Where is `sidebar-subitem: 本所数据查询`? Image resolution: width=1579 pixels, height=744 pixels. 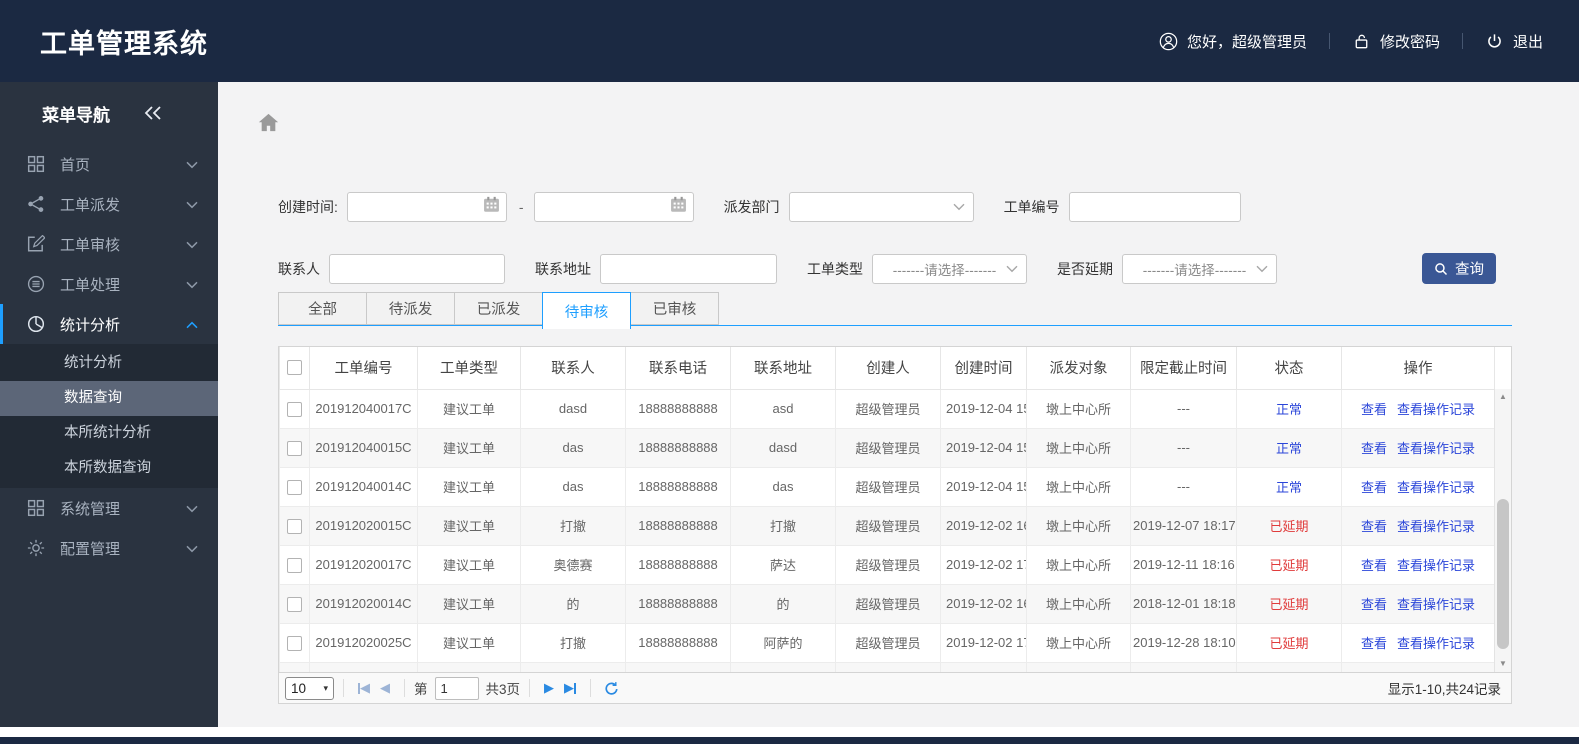
sidebar-subitem: 本所数据查询 is located at coordinates (107, 468).